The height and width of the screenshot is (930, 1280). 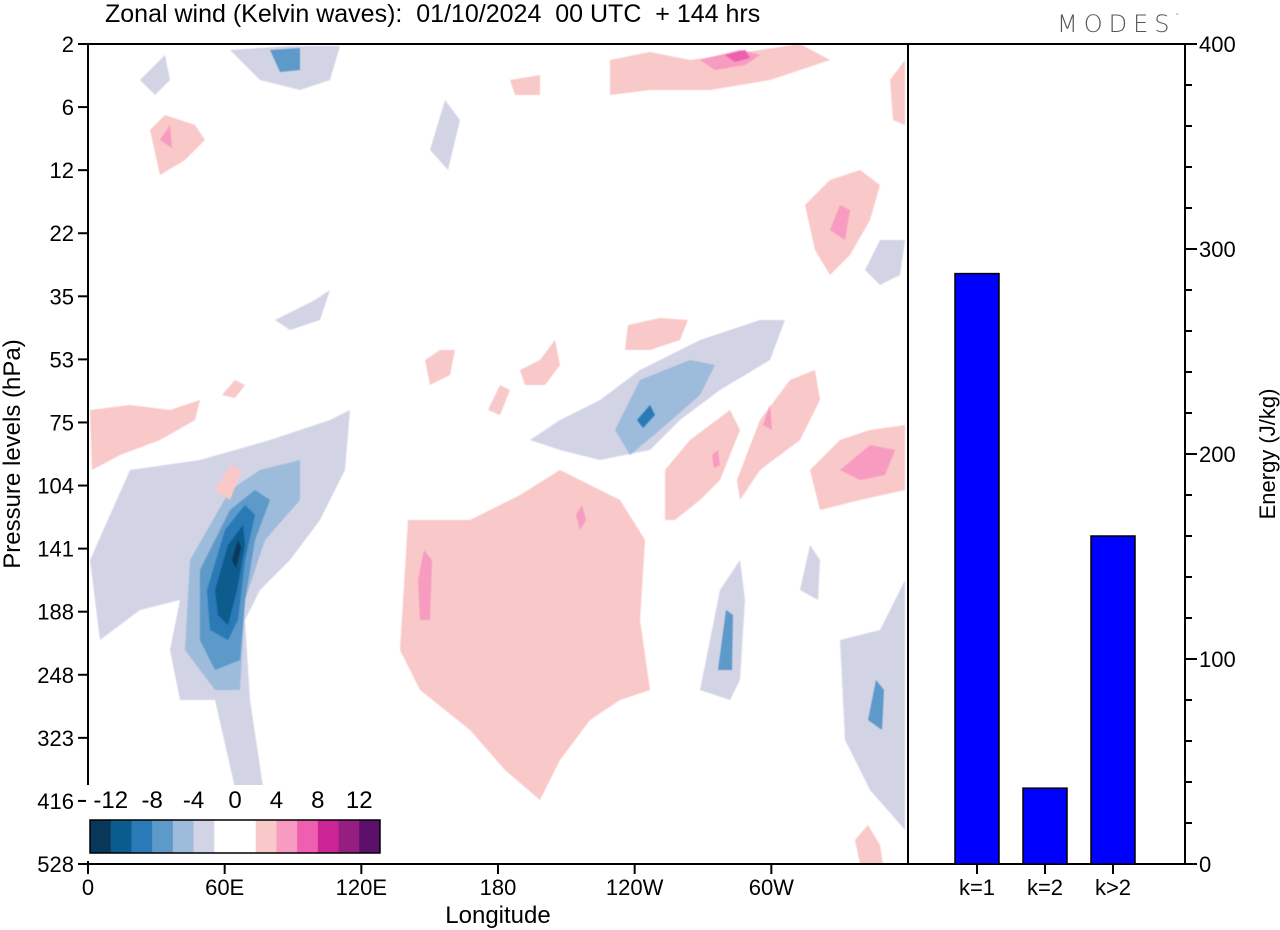 I want to click on colorbar-label: 0, so click(x=234, y=800).